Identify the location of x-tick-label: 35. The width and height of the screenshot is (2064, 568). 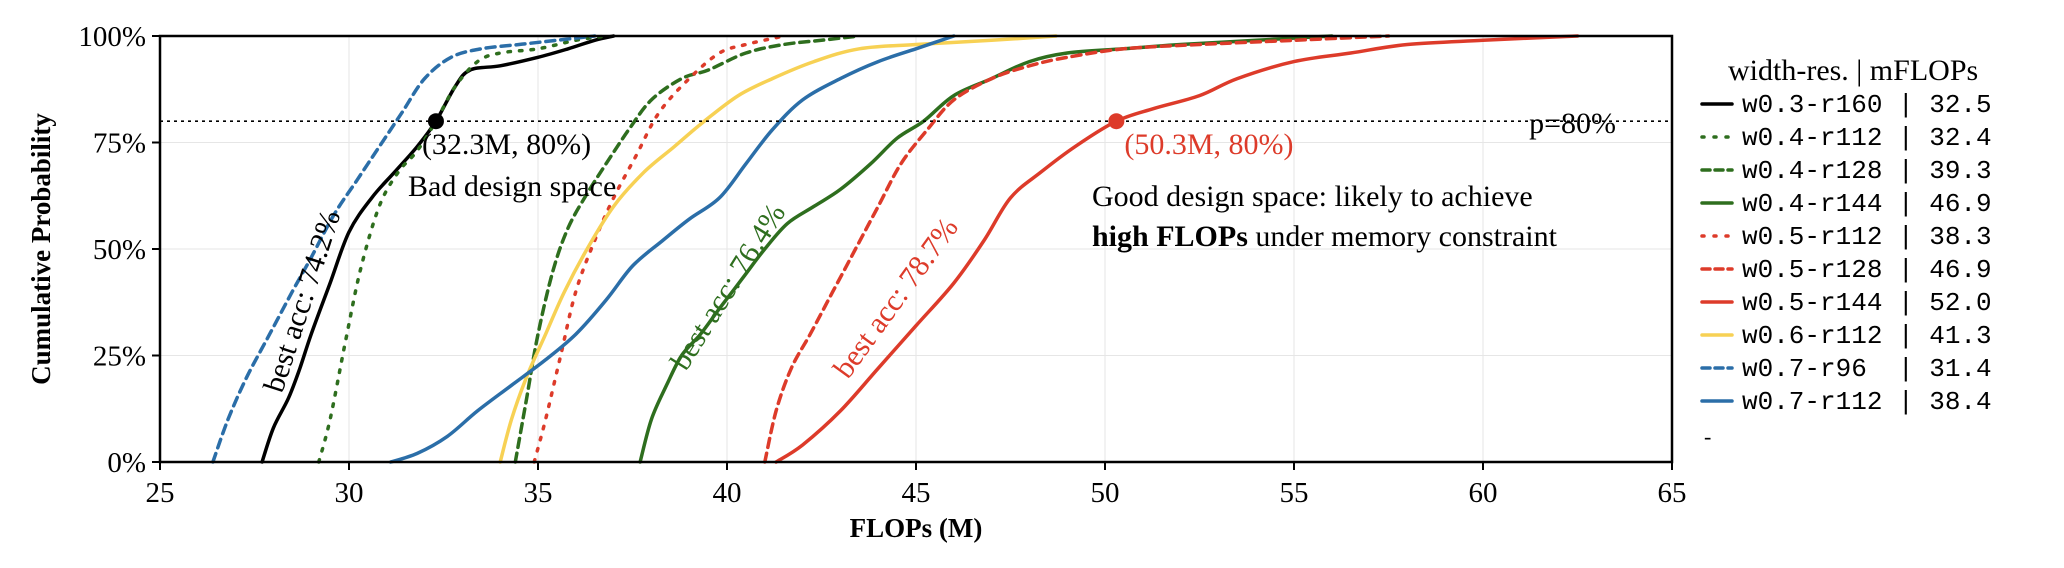
(538, 493).